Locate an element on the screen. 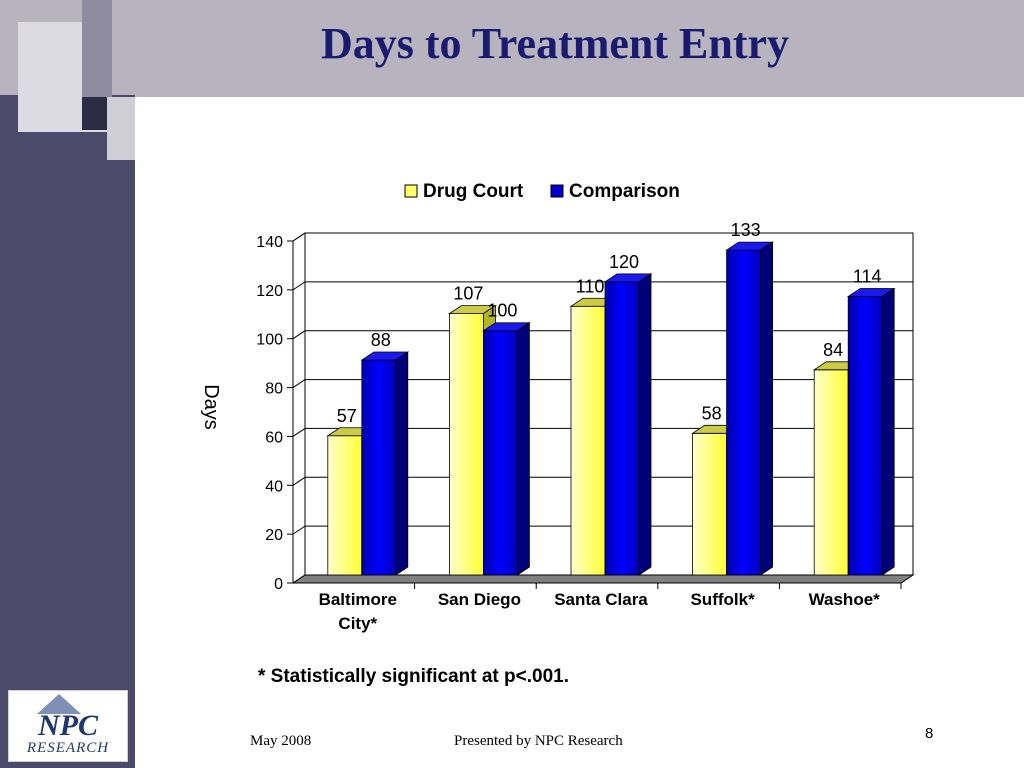 The width and height of the screenshot is (1024, 768). npc-logo: NPC RESEARCH is located at coordinates (68, 726).